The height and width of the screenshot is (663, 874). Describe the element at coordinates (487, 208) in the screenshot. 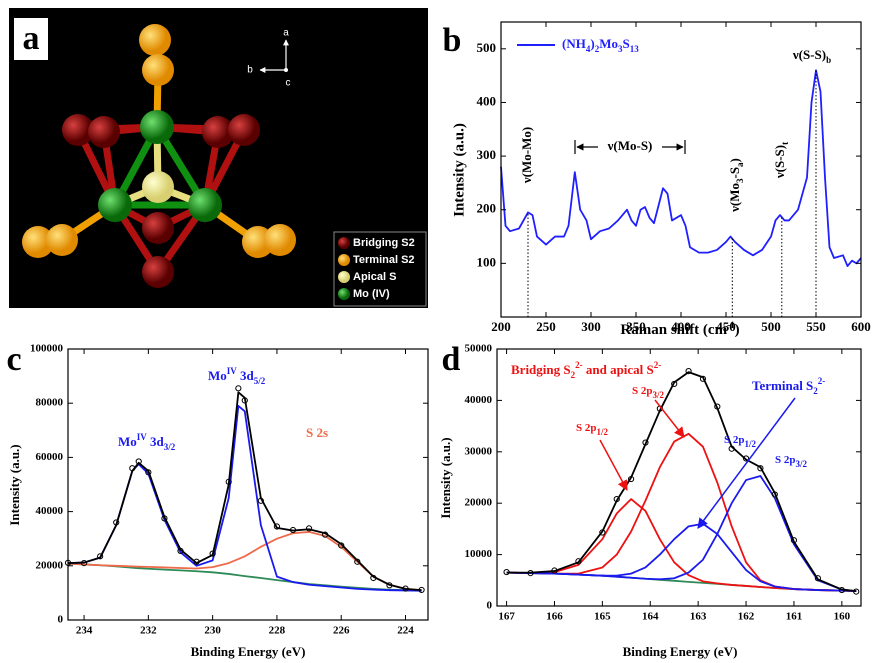

I see `y-tick-label: 200` at that location.